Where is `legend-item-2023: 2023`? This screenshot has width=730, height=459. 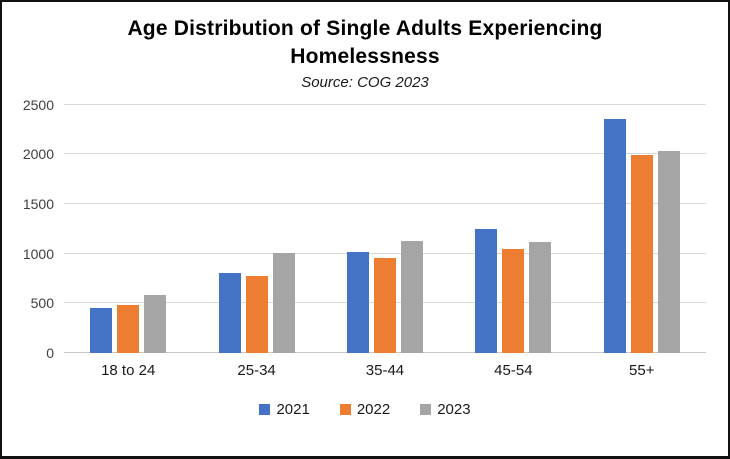
legend-item-2023: 2023 is located at coordinates (445, 409).